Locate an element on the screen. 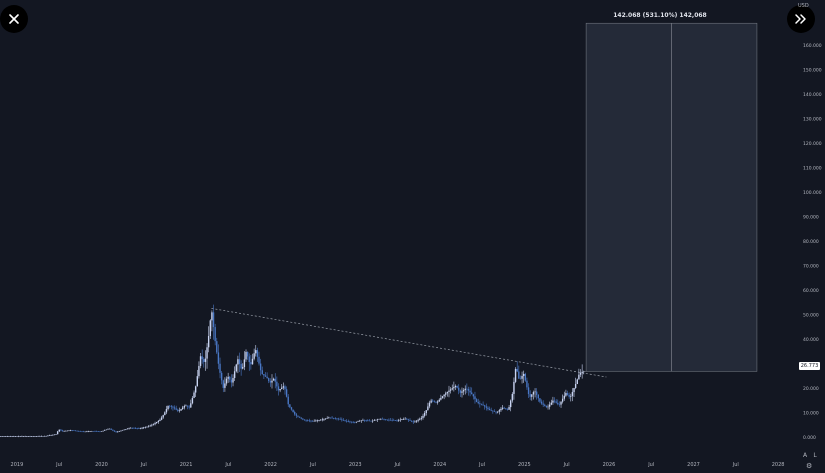  y-tick-label: 60.000 is located at coordinates (811, 291).